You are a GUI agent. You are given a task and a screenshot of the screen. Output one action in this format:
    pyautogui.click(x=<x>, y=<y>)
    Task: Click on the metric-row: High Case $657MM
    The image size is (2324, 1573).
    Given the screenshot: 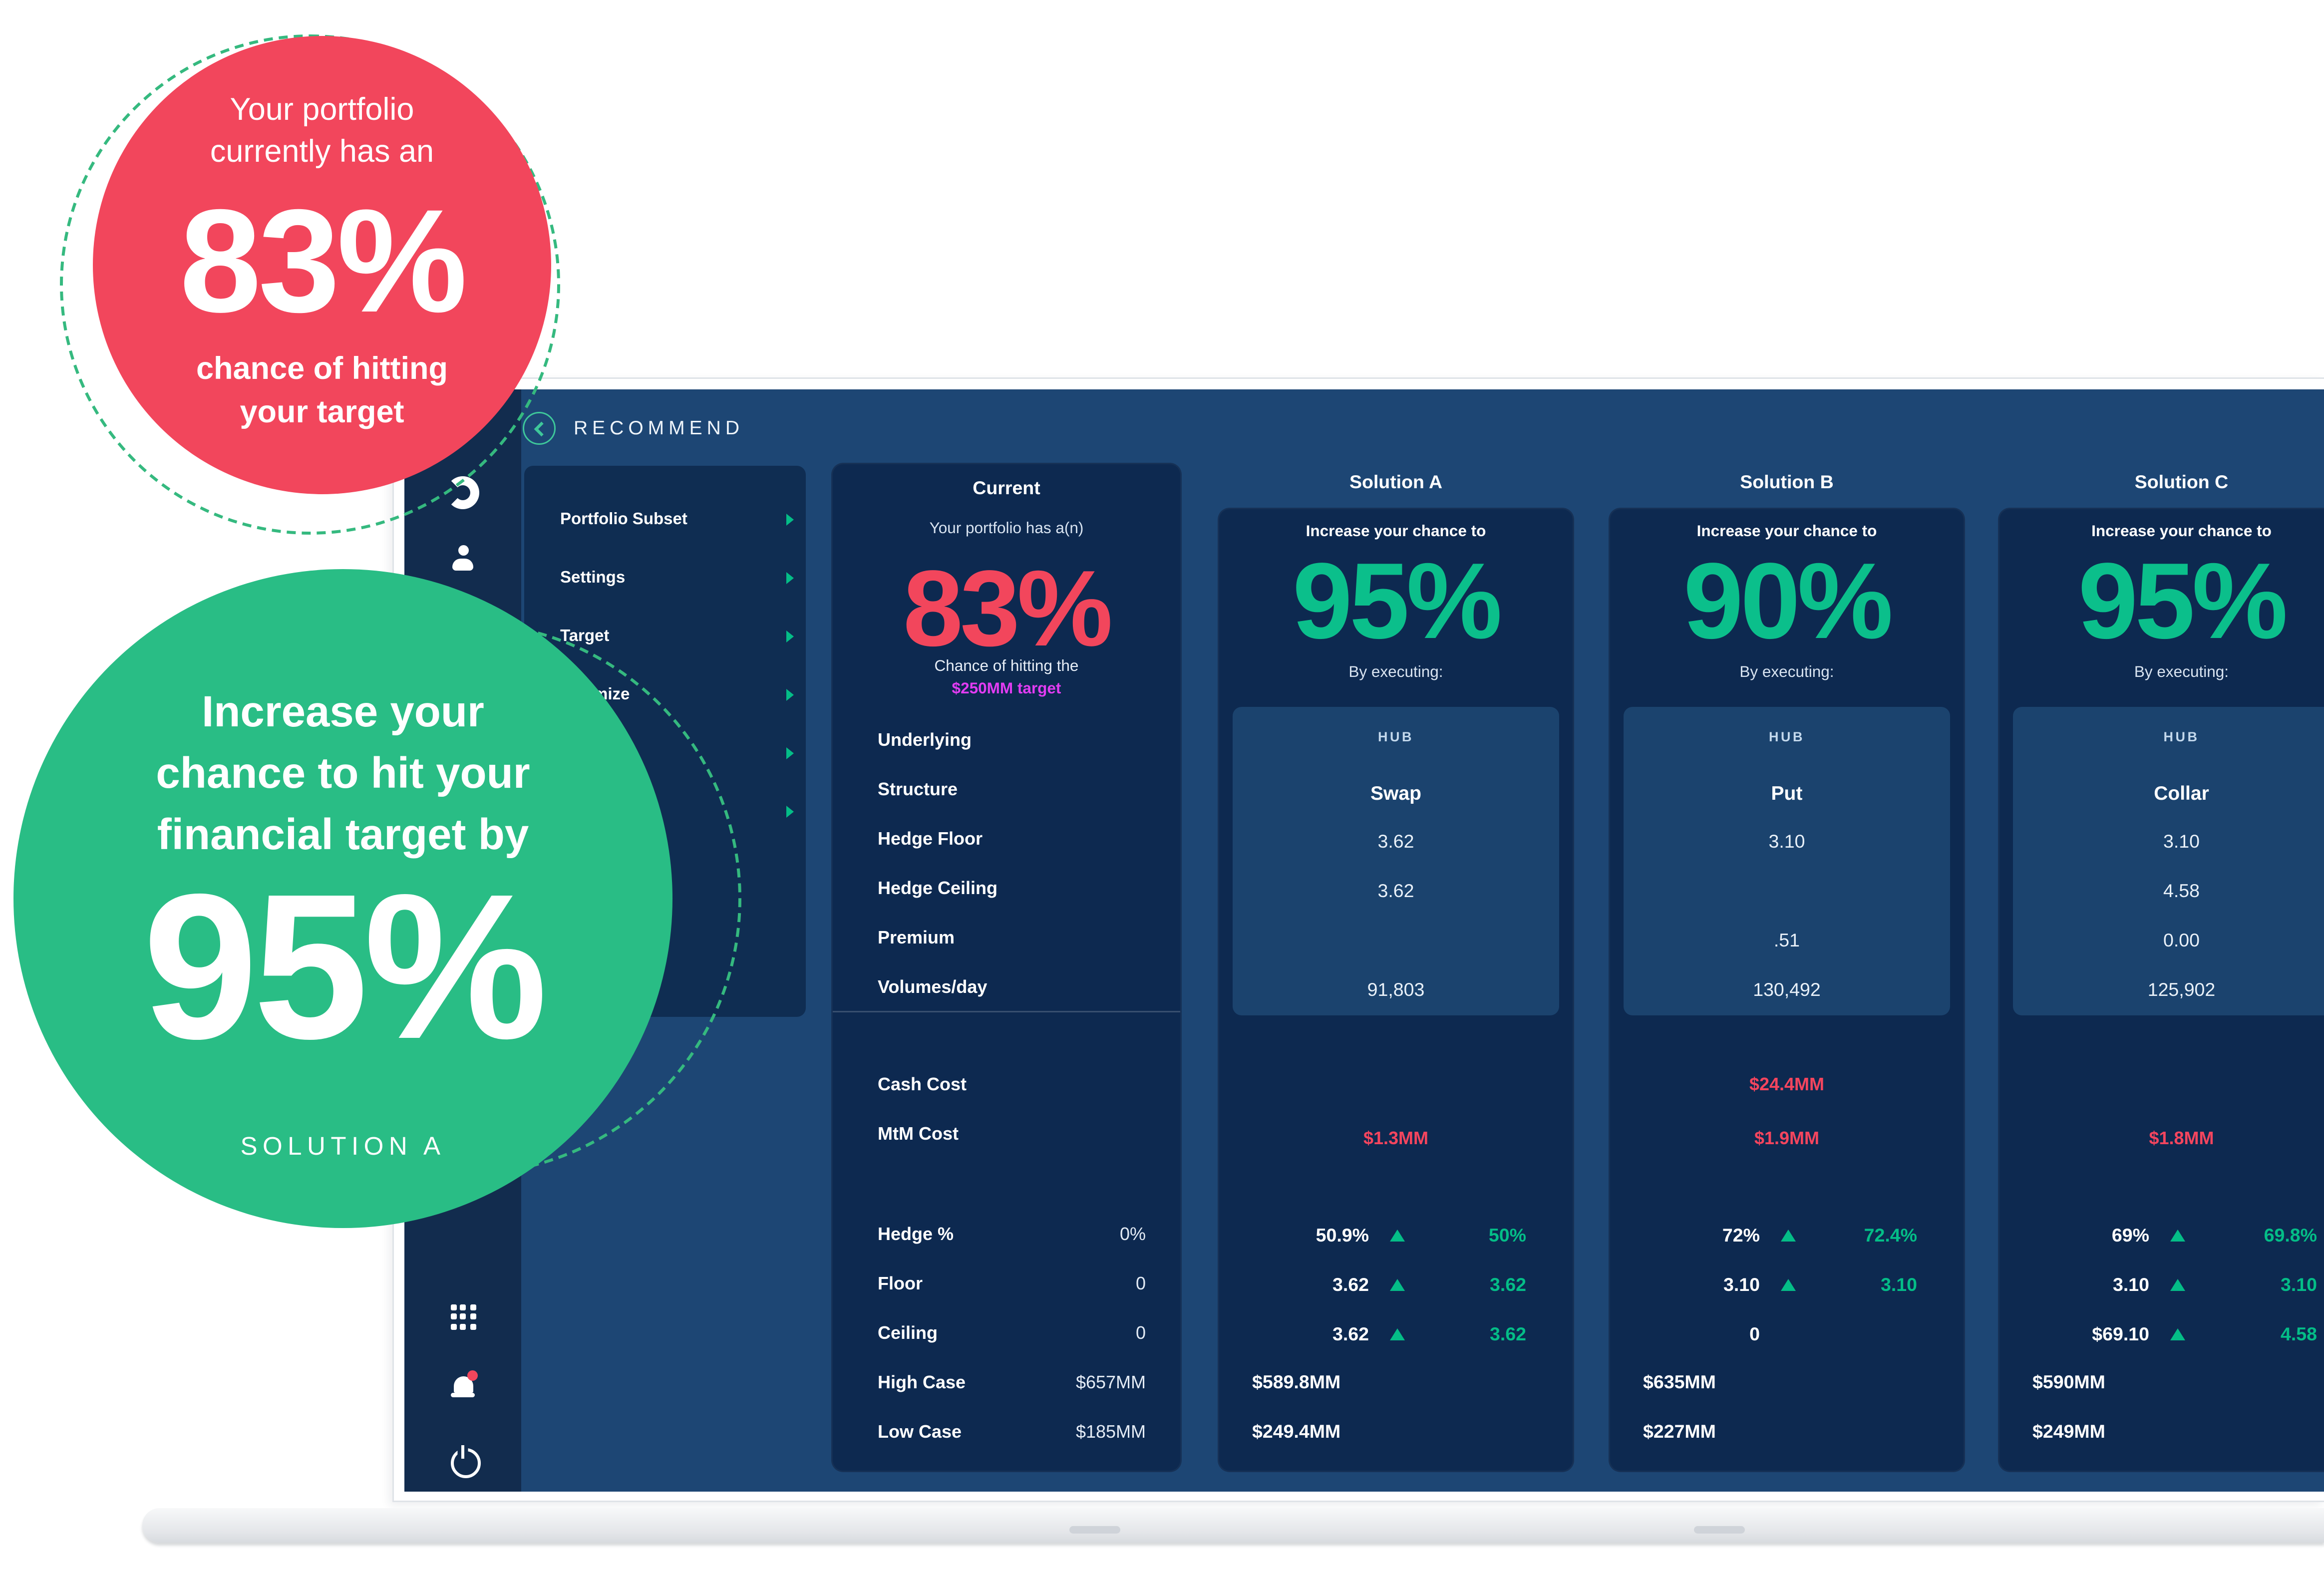 What is the action you would take?
    pyautogui.click(x=1012, y=1381)
    